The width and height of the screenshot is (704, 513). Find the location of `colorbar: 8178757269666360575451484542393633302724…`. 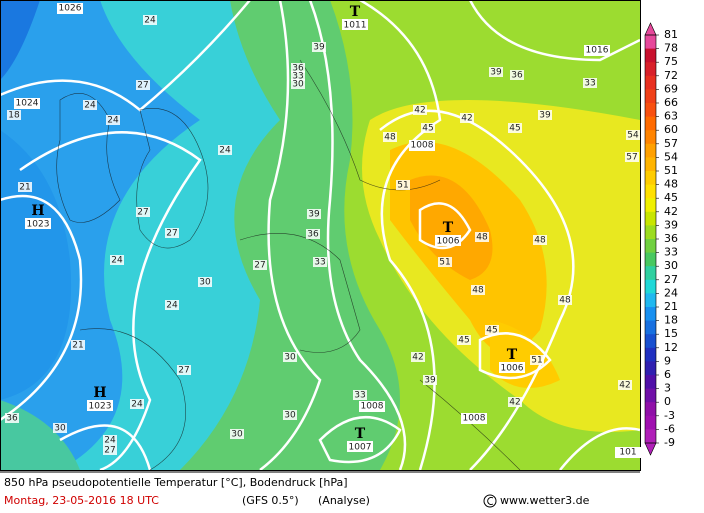

colorbar: 8178757269666360575451484542393633302724… is located at coordinates (661, 239).